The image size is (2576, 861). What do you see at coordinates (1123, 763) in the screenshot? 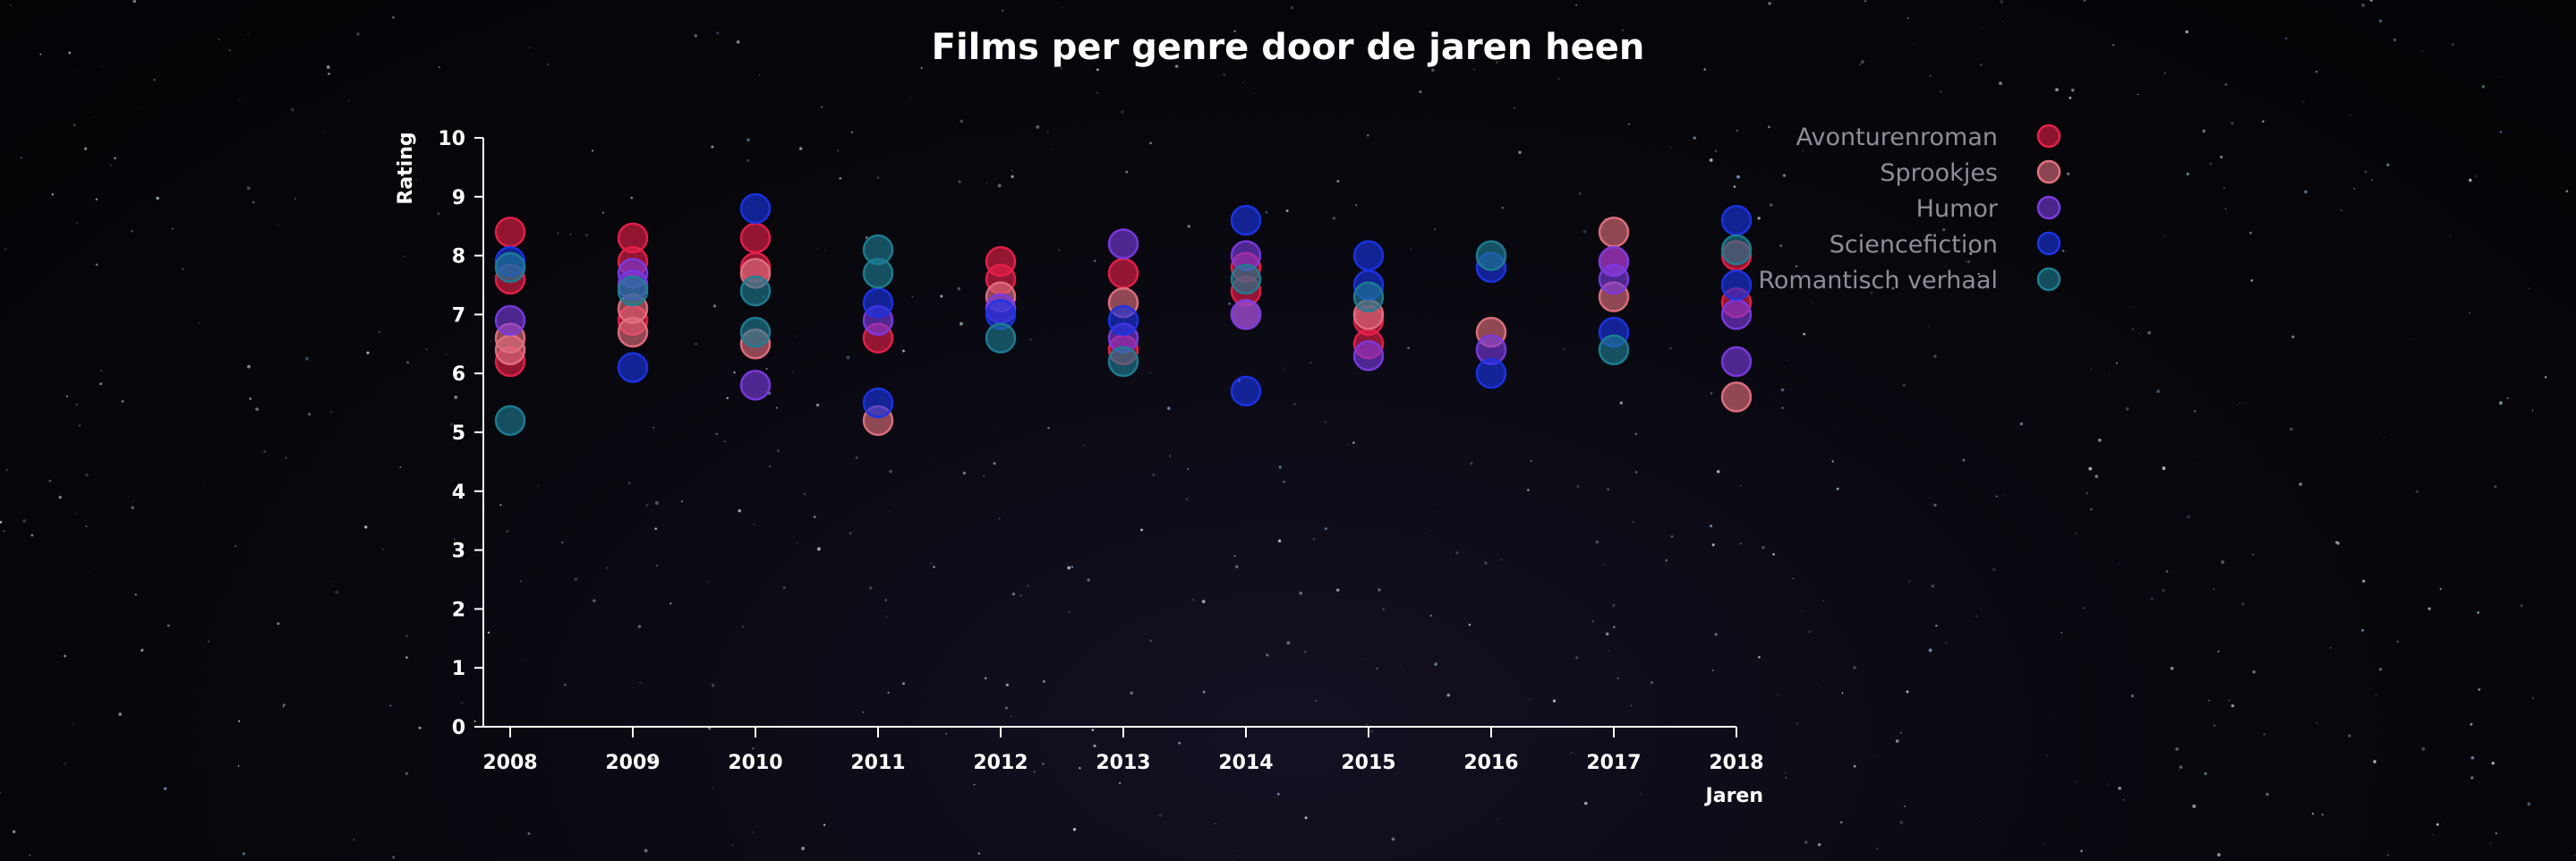
I see `x-tick-label: 2013` at bounding box center [1123, 763].